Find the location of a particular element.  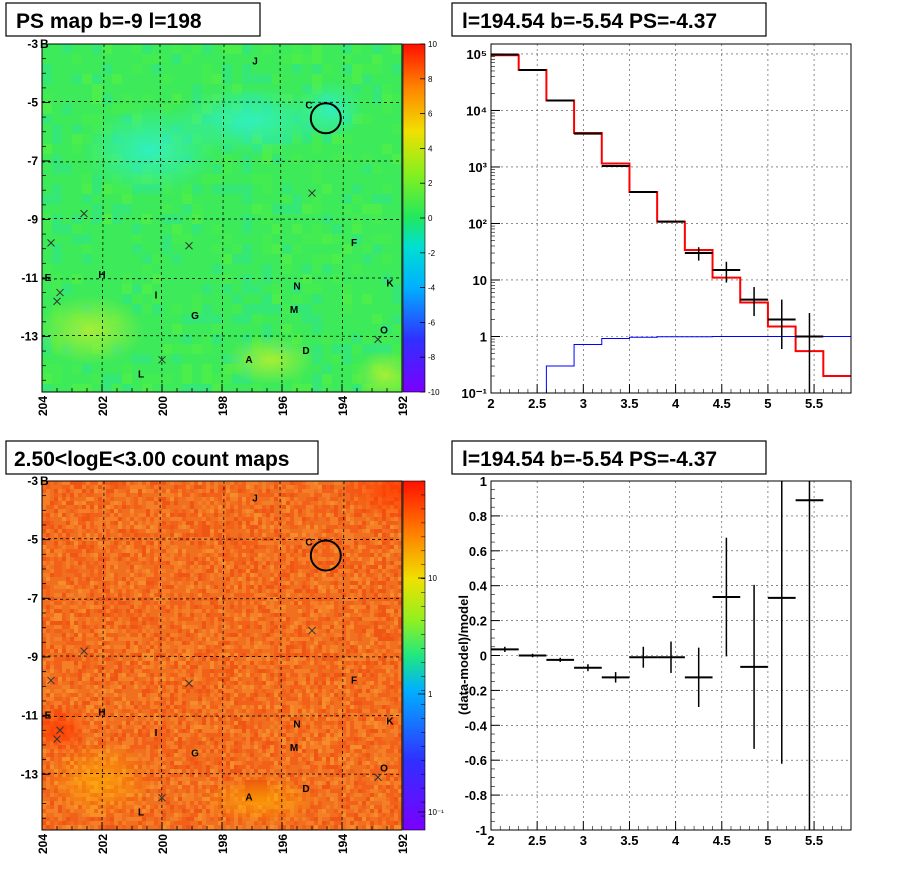

residual-x-tick-label: 3 is located at coordinates (583, 840).